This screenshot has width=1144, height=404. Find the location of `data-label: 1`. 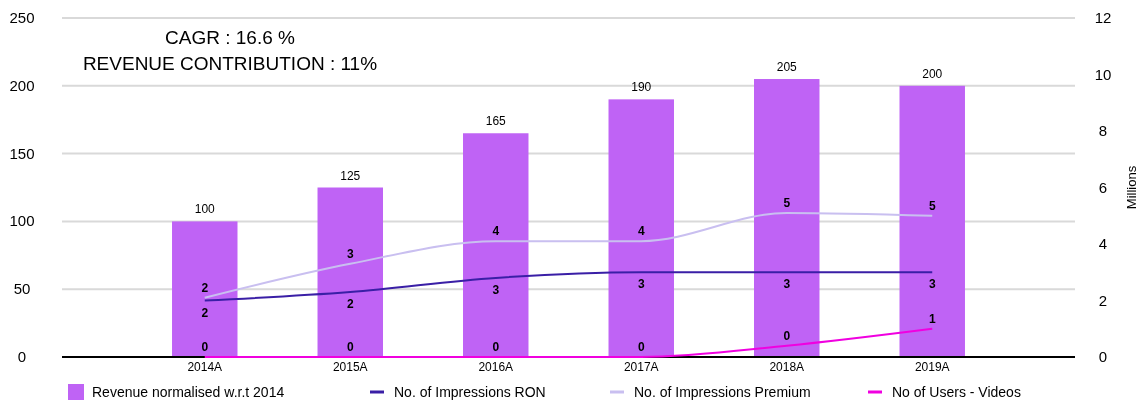

data-label: 1 is located at coordinates (932, 318).